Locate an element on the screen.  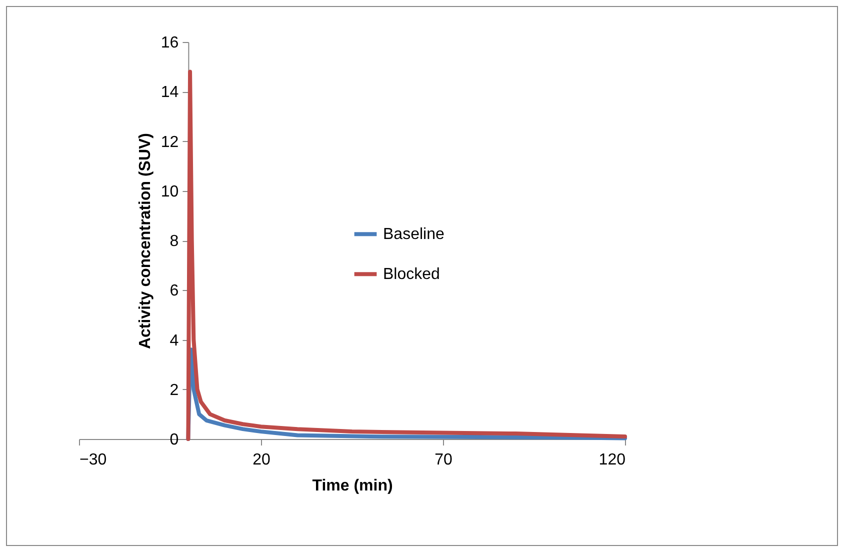
x-tick-label: 20 is located at coordinates (261, 460).